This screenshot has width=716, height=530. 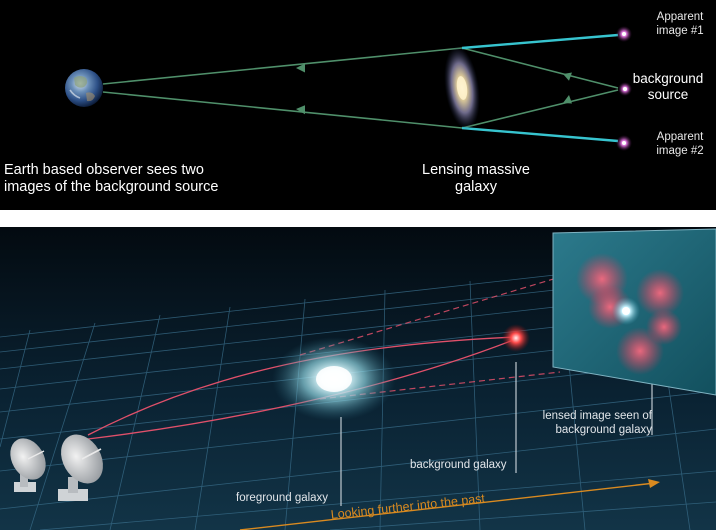 What do you see at coordinates (680, 144) in the screenshot?
I see `apparent-image-2-caption: Apparent image #2` at bounding box center [680, 144].